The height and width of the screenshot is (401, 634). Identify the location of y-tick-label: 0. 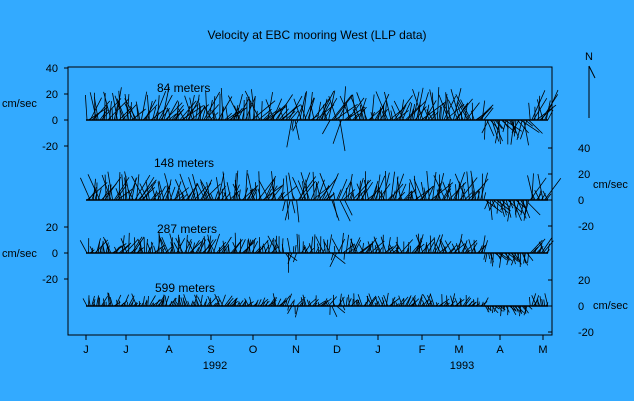
(55, 121).